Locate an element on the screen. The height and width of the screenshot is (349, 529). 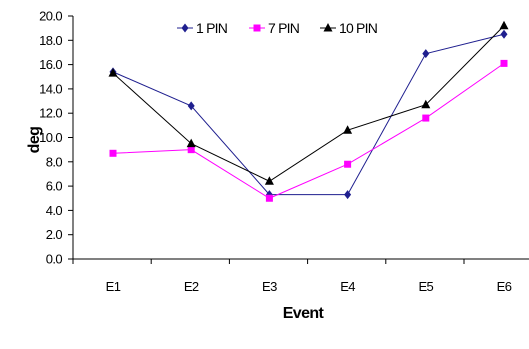
chart-legend: 1 PIN 7 PIN 10 PIN is located at coordinates (277, 28).